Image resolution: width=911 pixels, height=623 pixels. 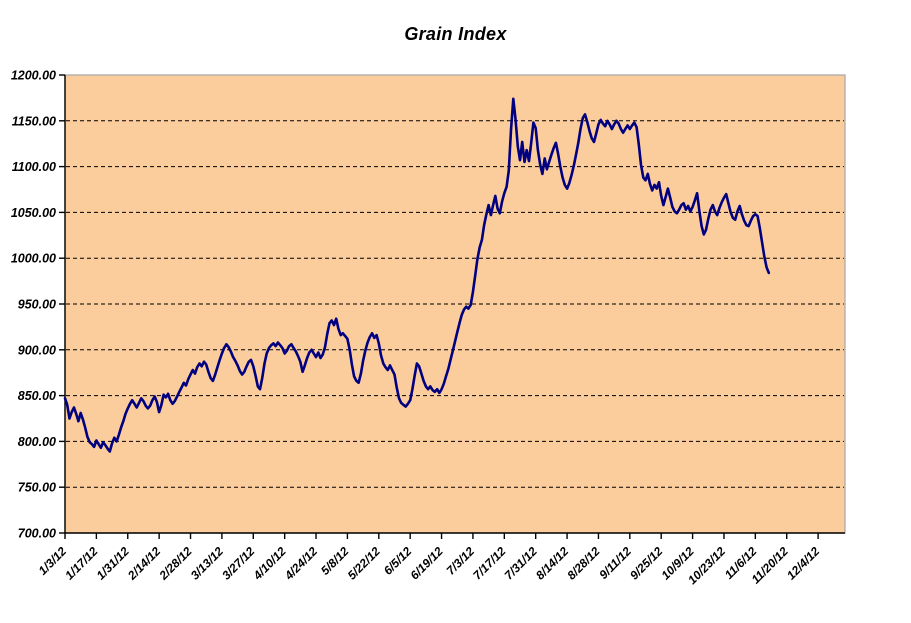 What do you see at coordinates (37, 396) in the screenshot?
I see `y-tick-label: 850.00` at bounding box center [37, 396].